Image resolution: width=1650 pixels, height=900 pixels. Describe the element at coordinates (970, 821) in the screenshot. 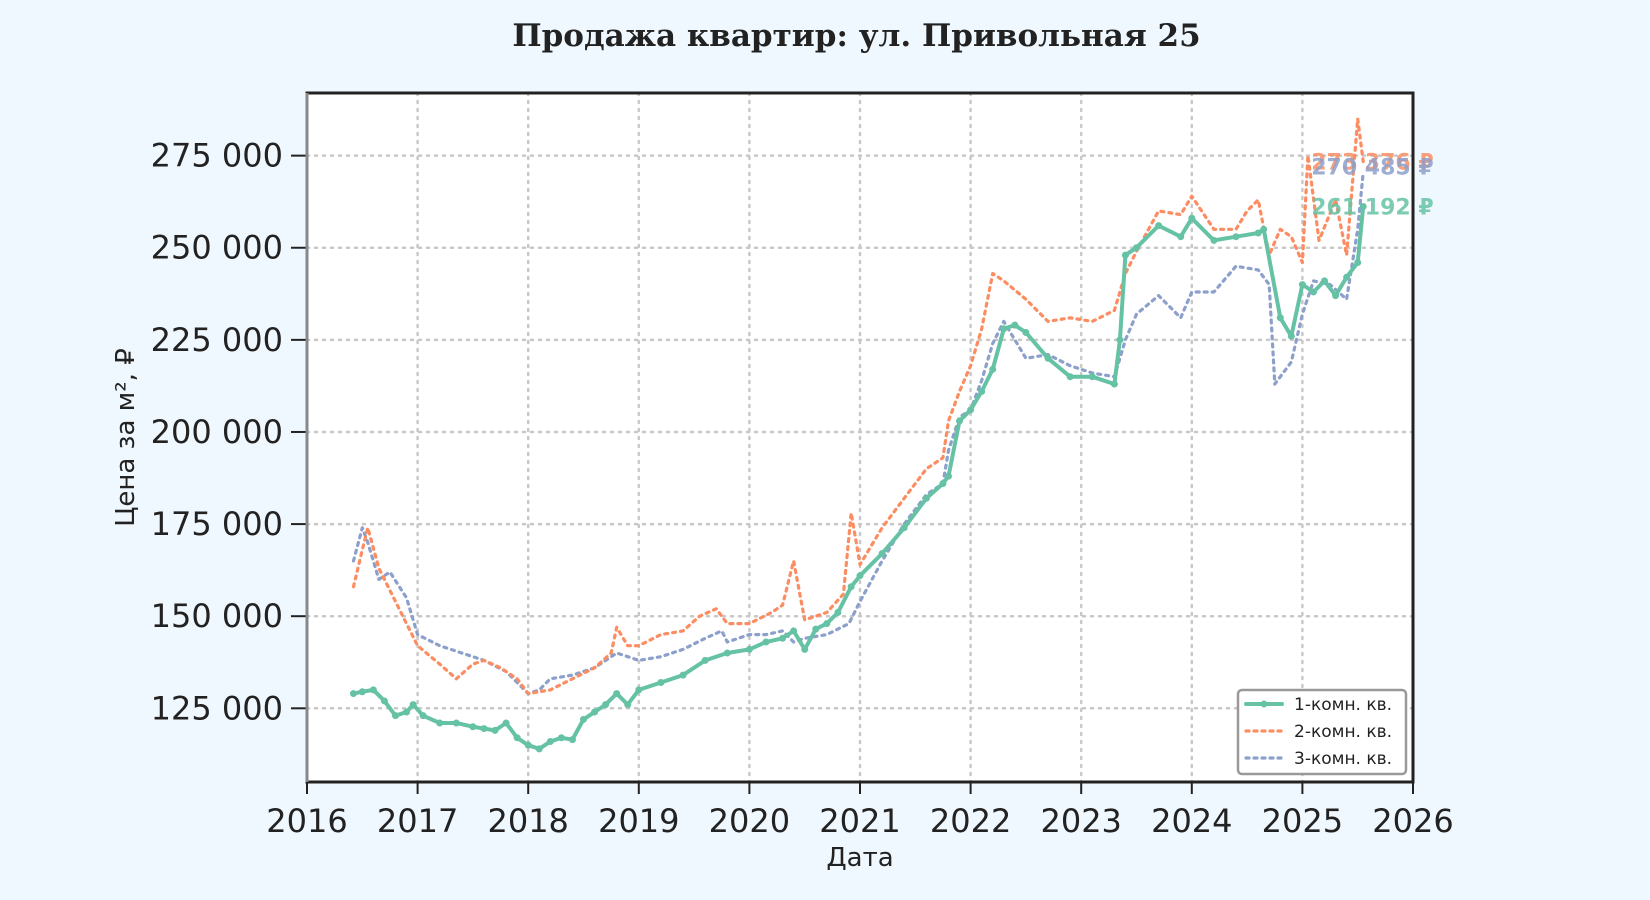

I see `x-tick-label: 2022` at that location.